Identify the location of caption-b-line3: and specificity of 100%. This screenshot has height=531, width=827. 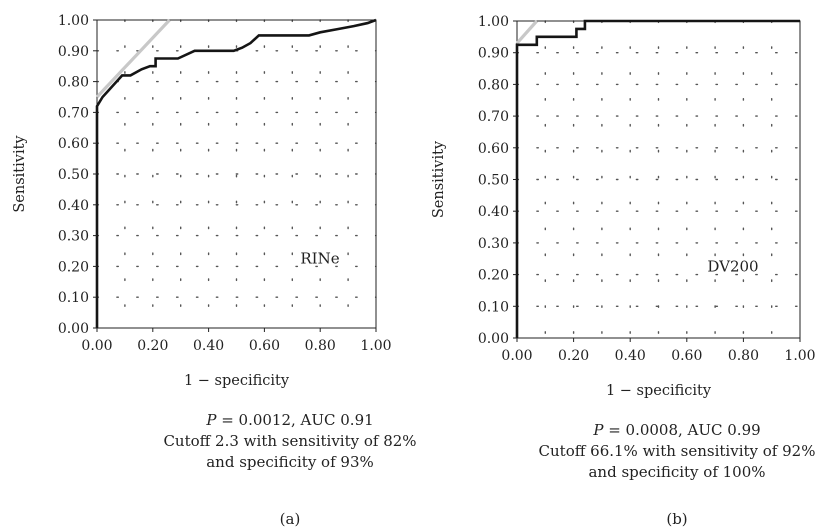
(677, 472).